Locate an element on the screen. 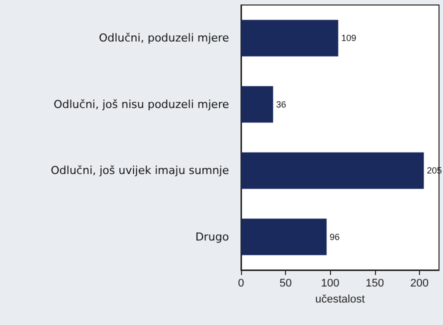  x-tick-label: 100 is located at coordinates (330, 284).